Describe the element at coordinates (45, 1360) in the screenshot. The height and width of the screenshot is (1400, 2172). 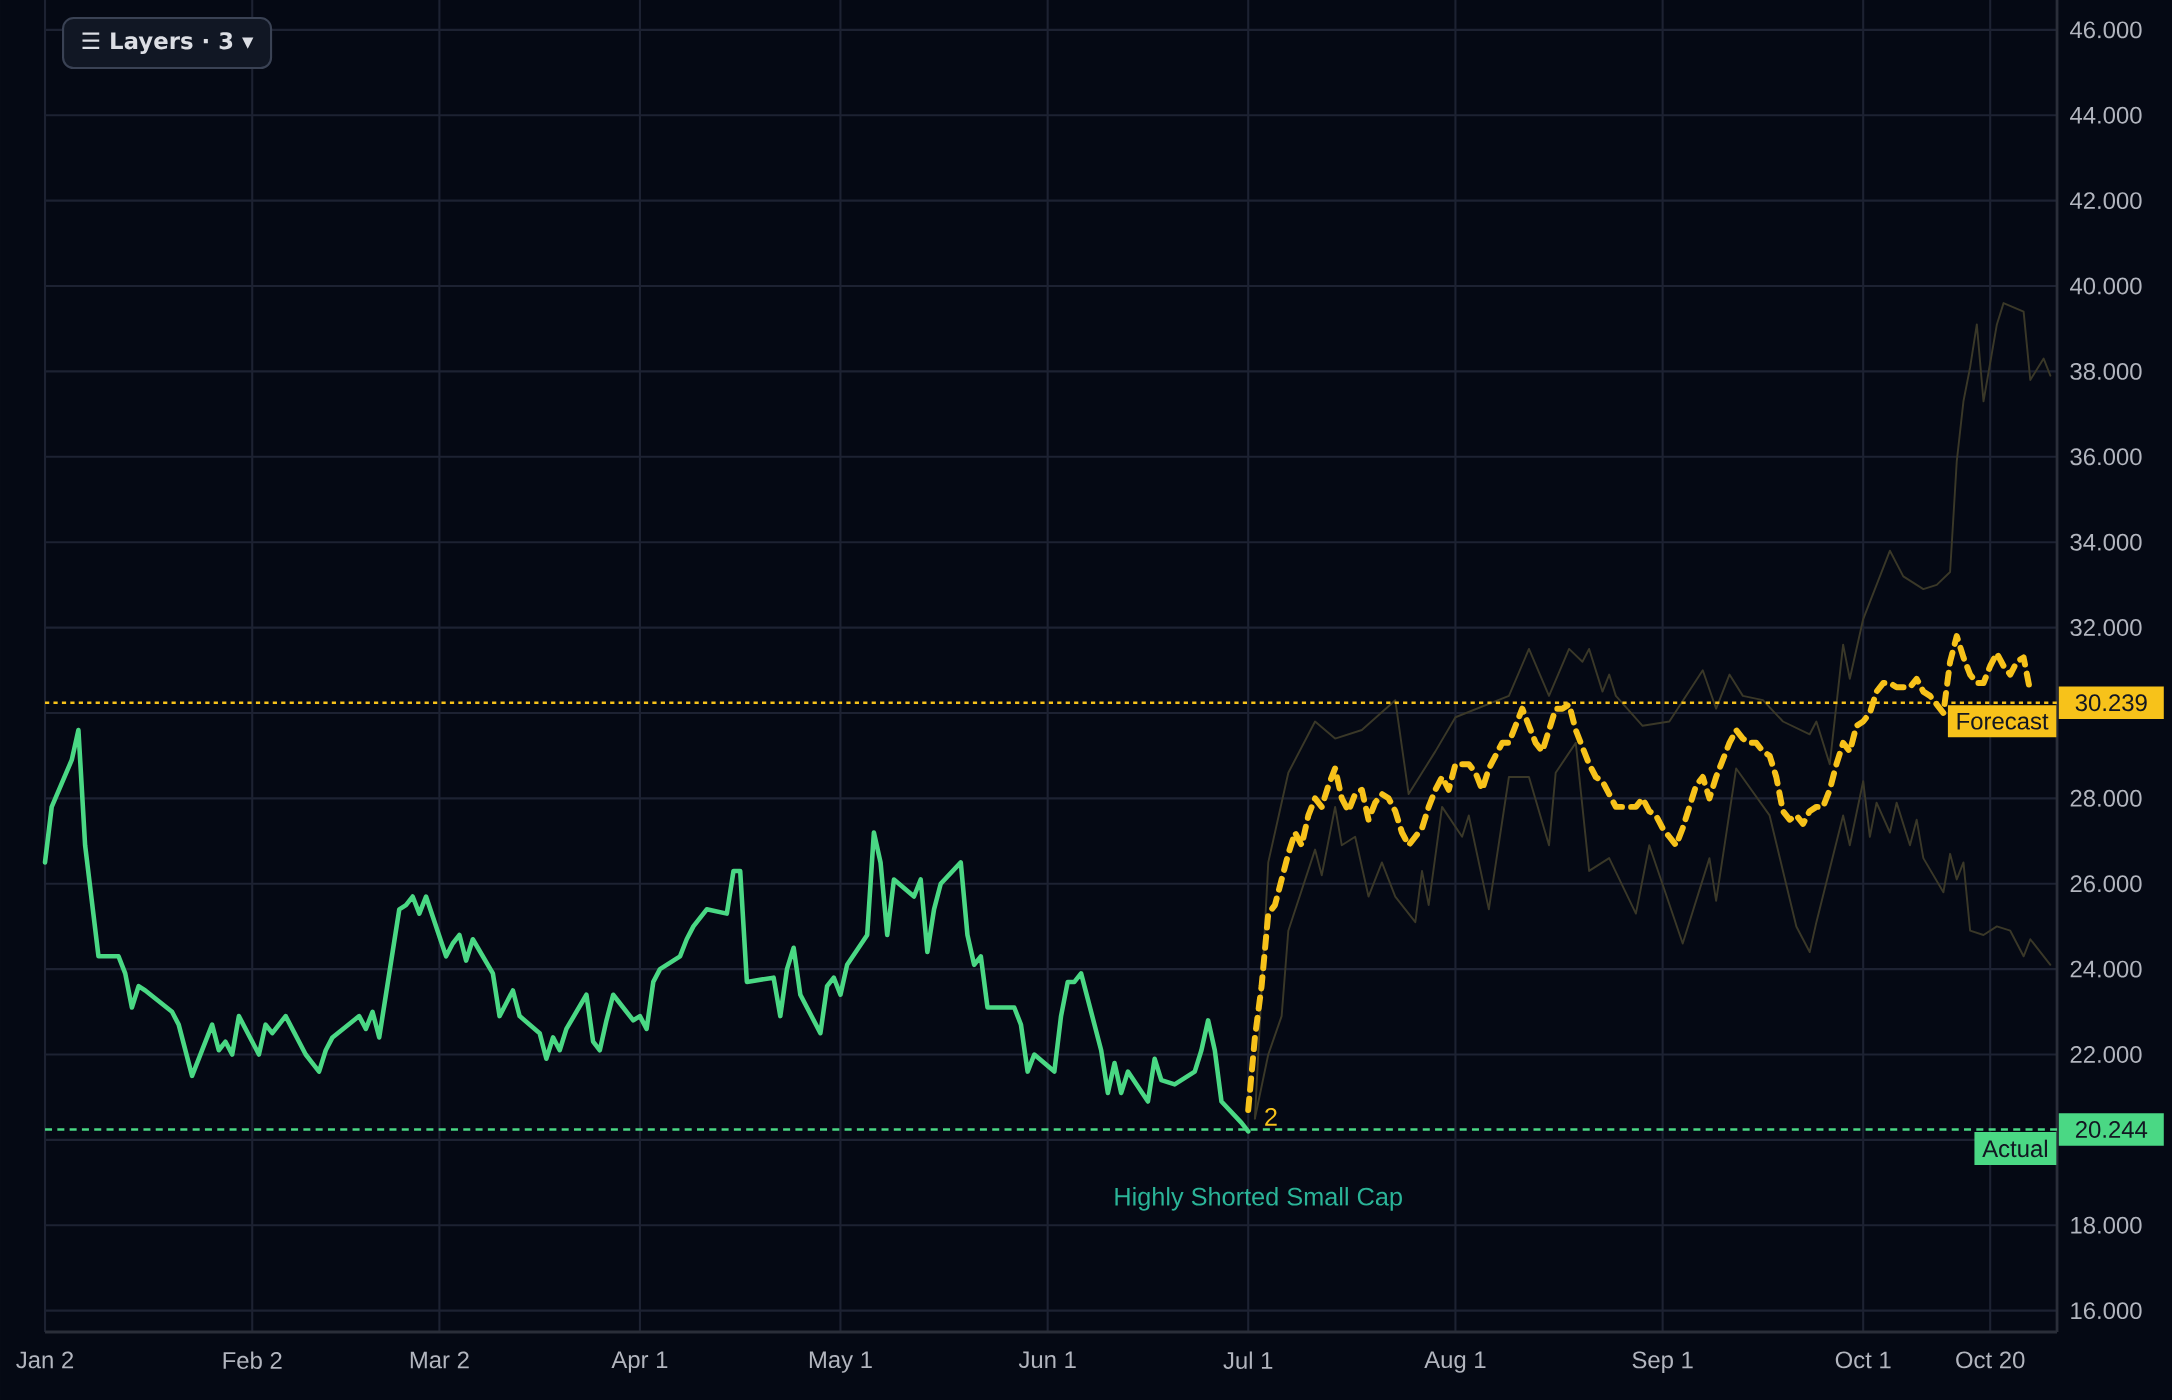
I see `x-tick-label: Jan 2` at that location.